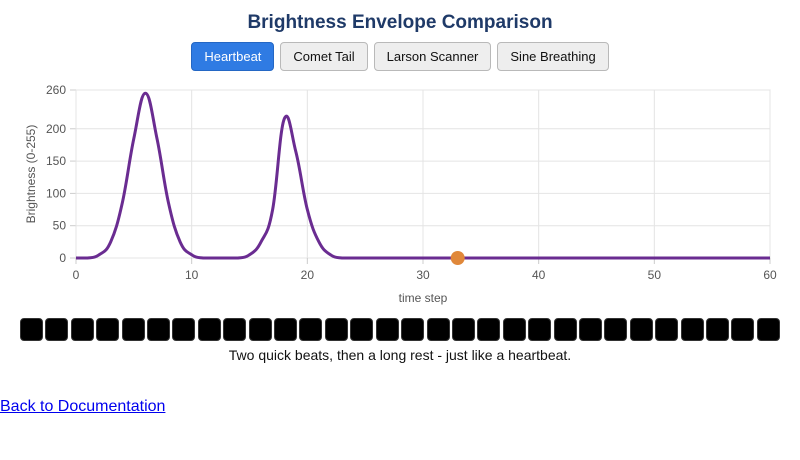 The width and height of the screenshot is (800, 460). What do you see at coordinates (400, 330) in the screenshot?
I see `led-strip` at bounding box center [400, 330].